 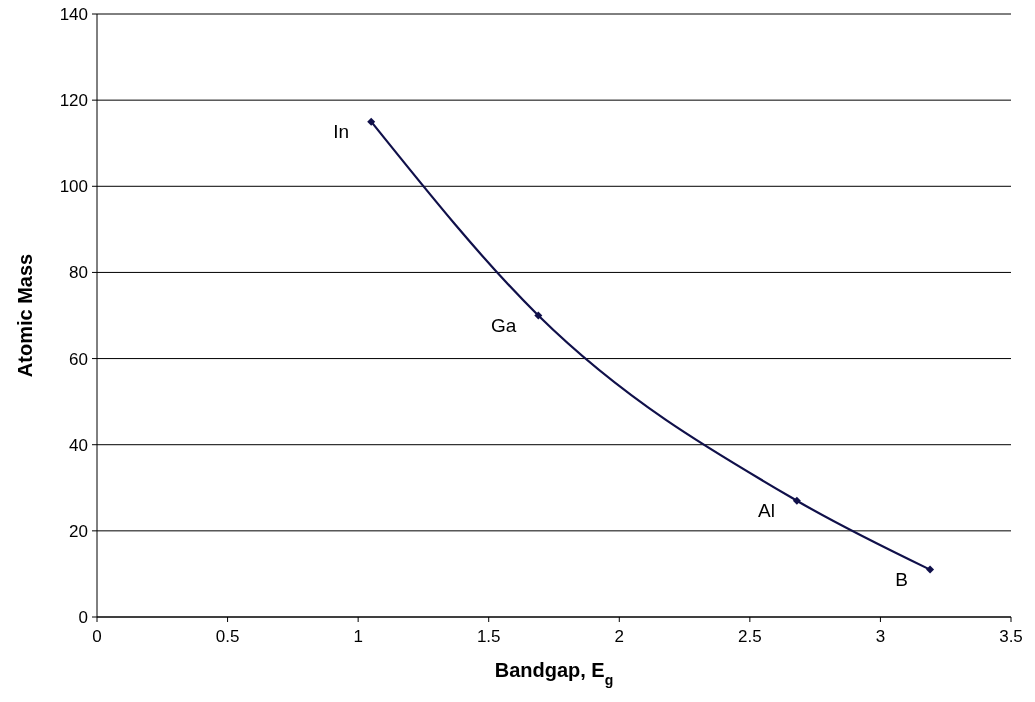 What do you see at coordinates (503, 325) in the screenshot?
I see `annotation: Ga` at bounding box center [503, 325].